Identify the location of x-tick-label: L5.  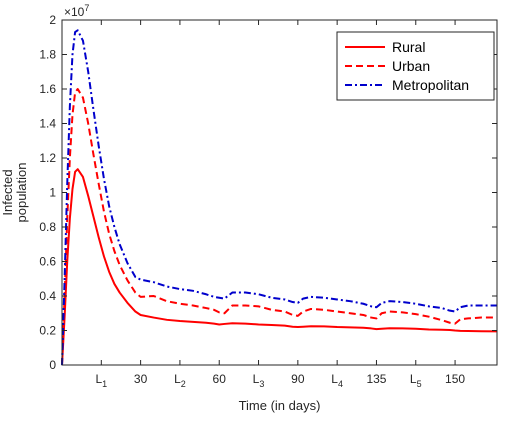
(416, 380).